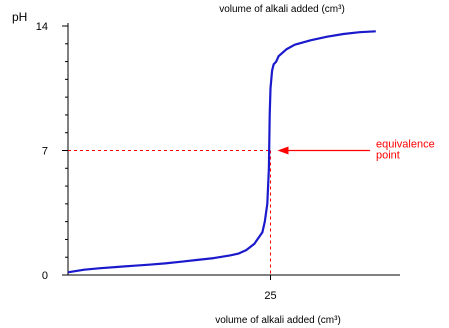 The image size is (449, 328). What do you see at coordinates (45, 276) in the screenshot?
I see `y-tick-label: 0` at bounding box center [45, 276].